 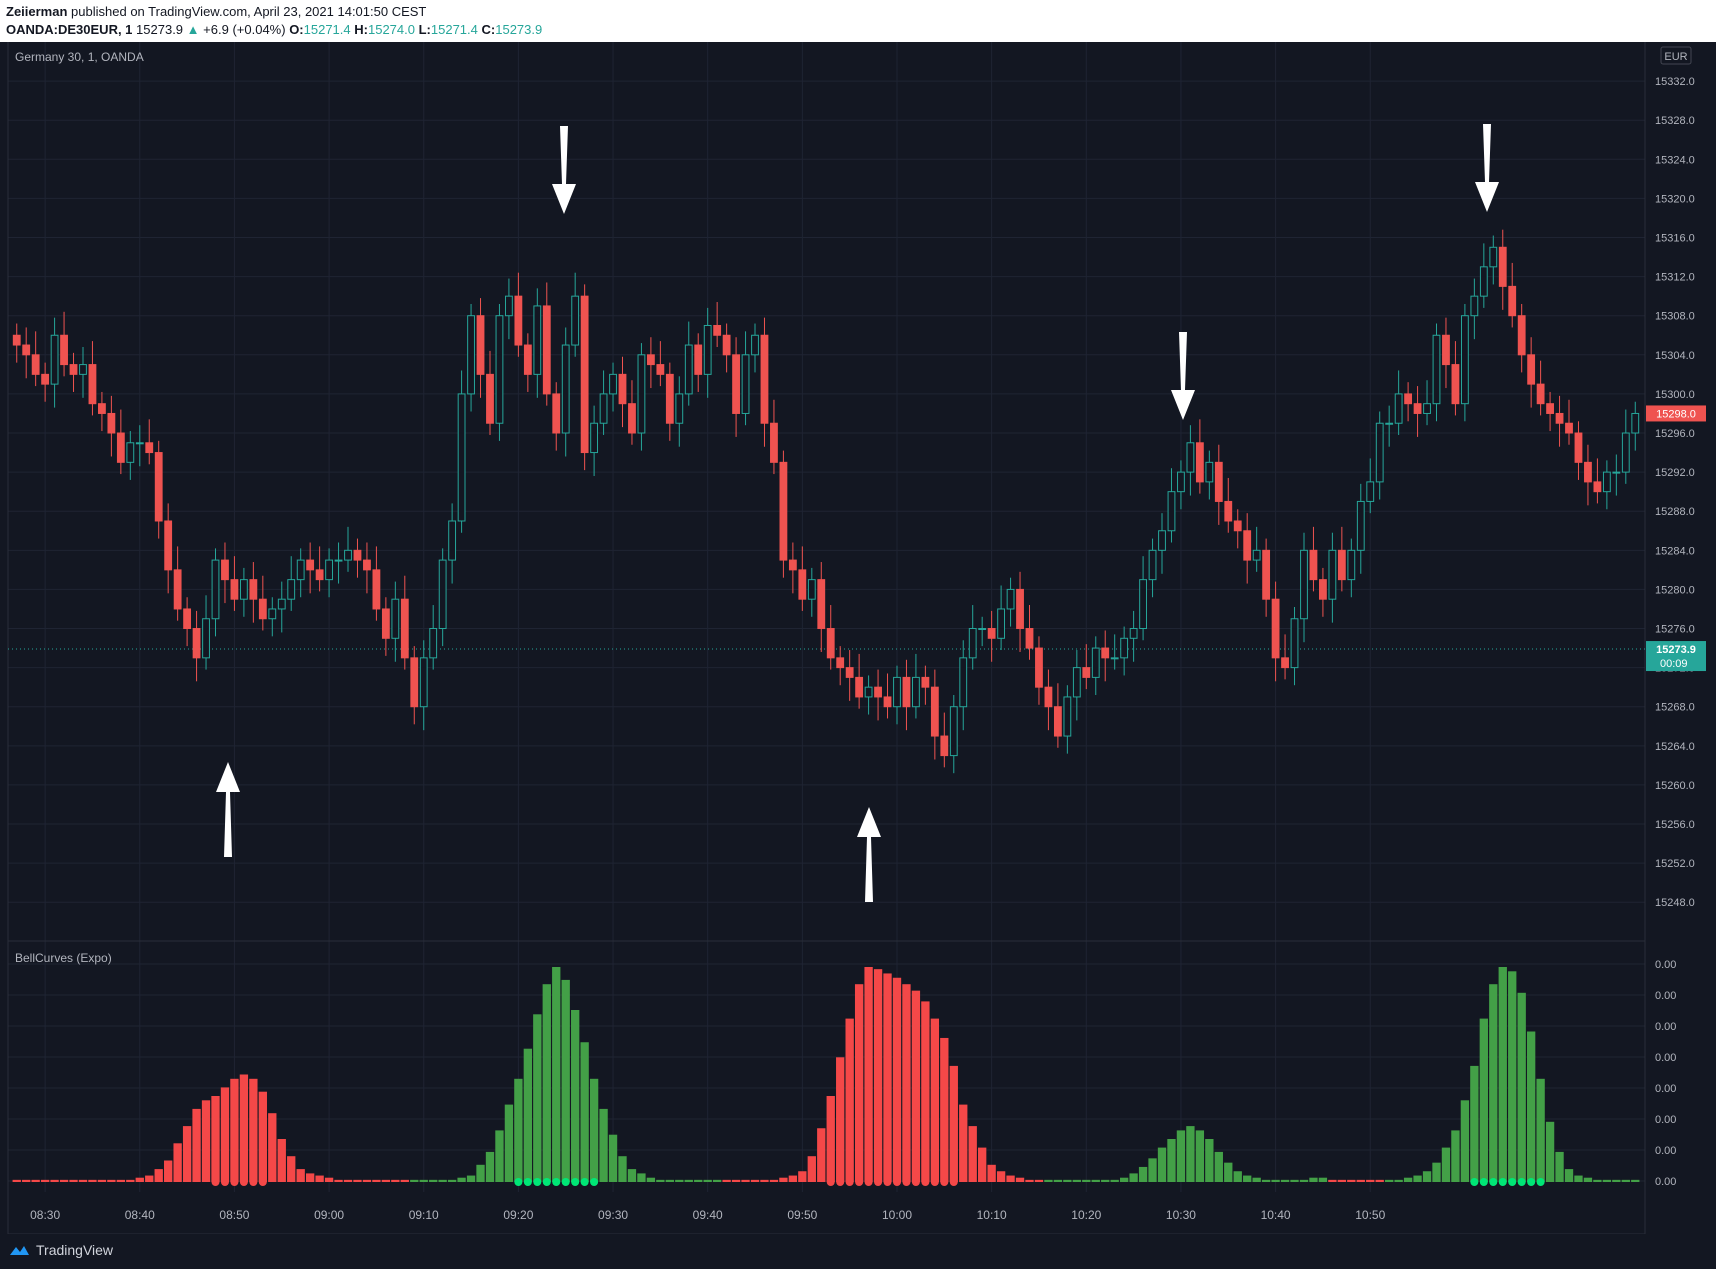 I want to click on currency-badge, so click(x=1676, y=55).